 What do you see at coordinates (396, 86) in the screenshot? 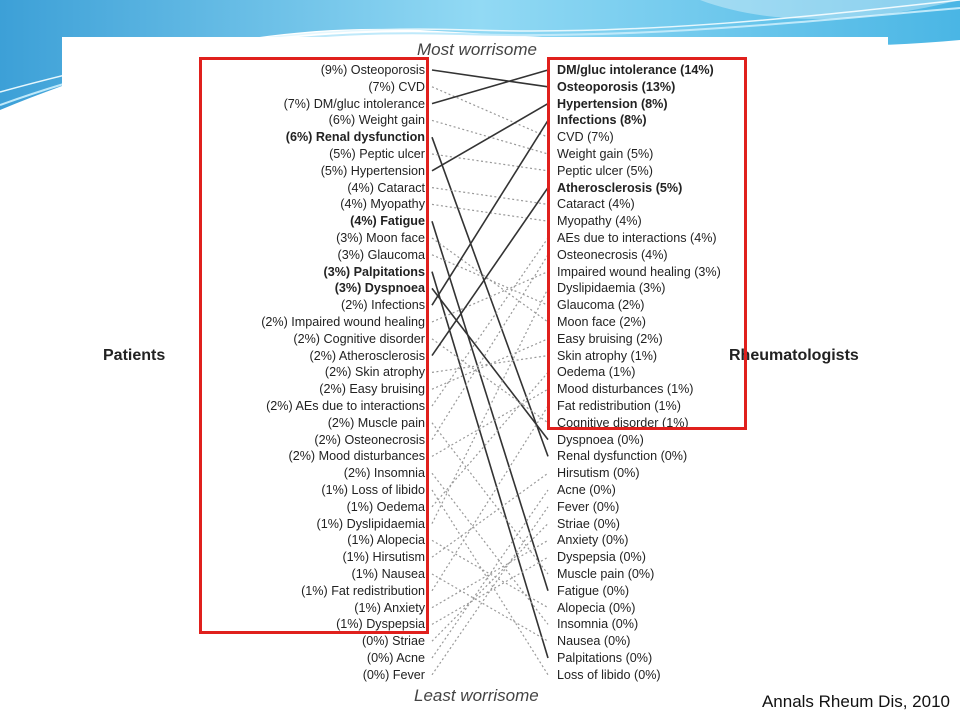
I see `patients-item: (7%) CVD` at bounding box center [396, 86].